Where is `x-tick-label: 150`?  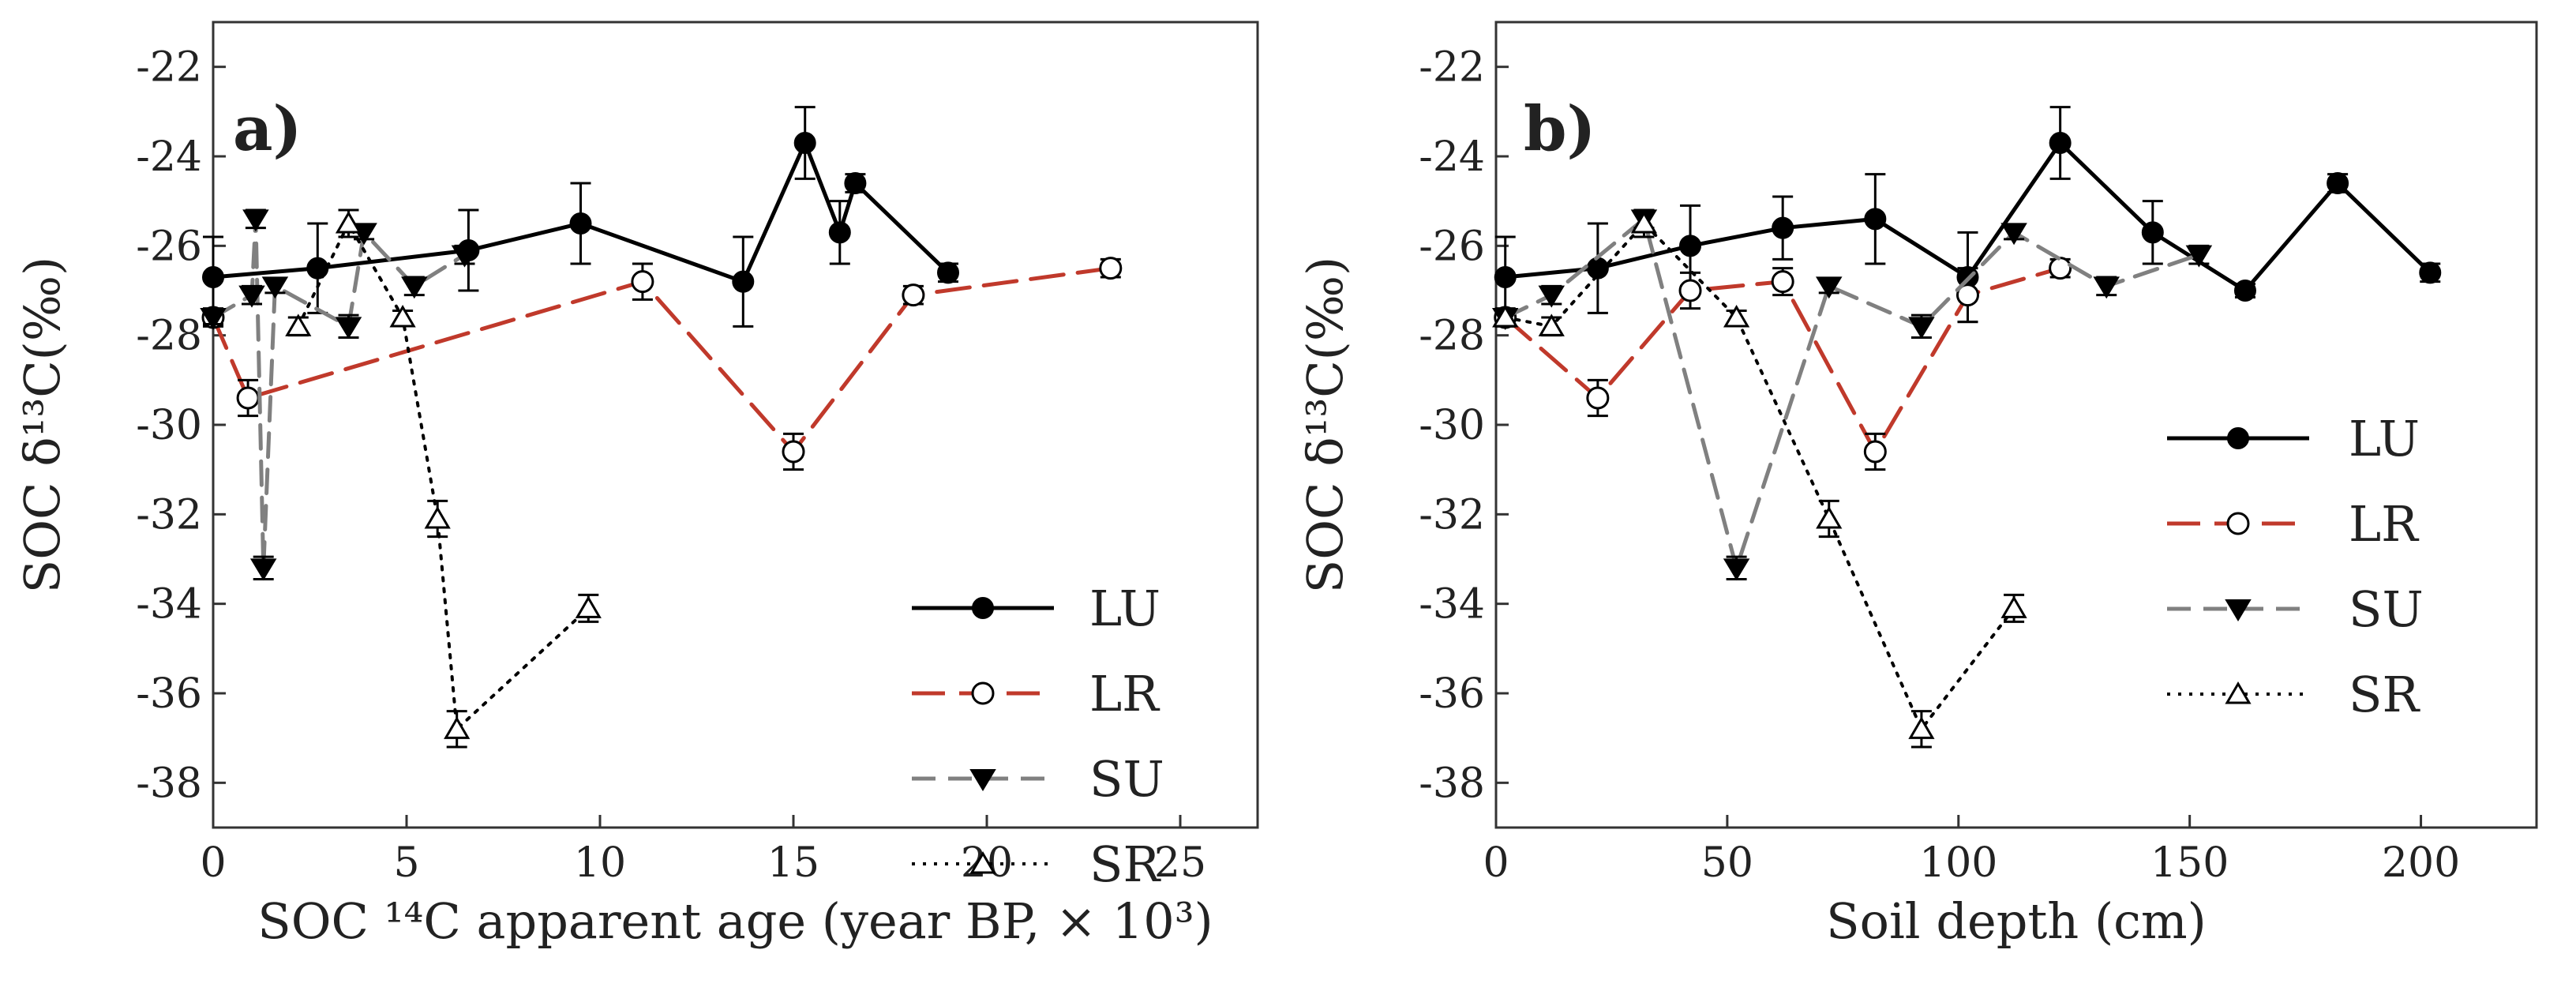 x-tick-label: 150 is located at coordinates (2189, 863).